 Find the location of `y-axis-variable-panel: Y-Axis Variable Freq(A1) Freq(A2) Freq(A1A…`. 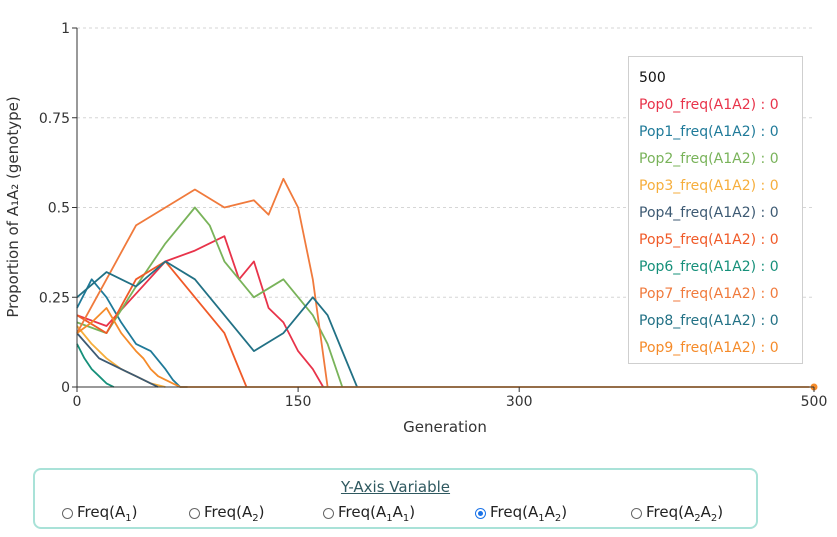

y-axis-variable-panel: Y-Axis Variable Freq(A1) Freq(A2) Freq(A1A… is located at coordinates (395, 498).